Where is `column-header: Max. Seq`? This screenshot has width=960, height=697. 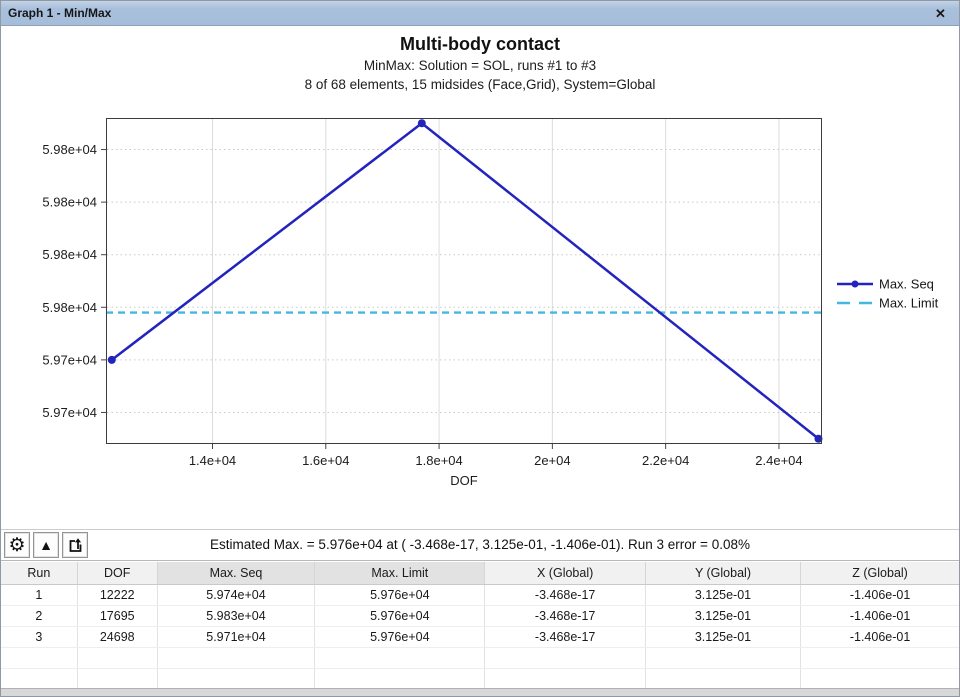
column-header: Max. Seq is located at coordinates (236, 573).